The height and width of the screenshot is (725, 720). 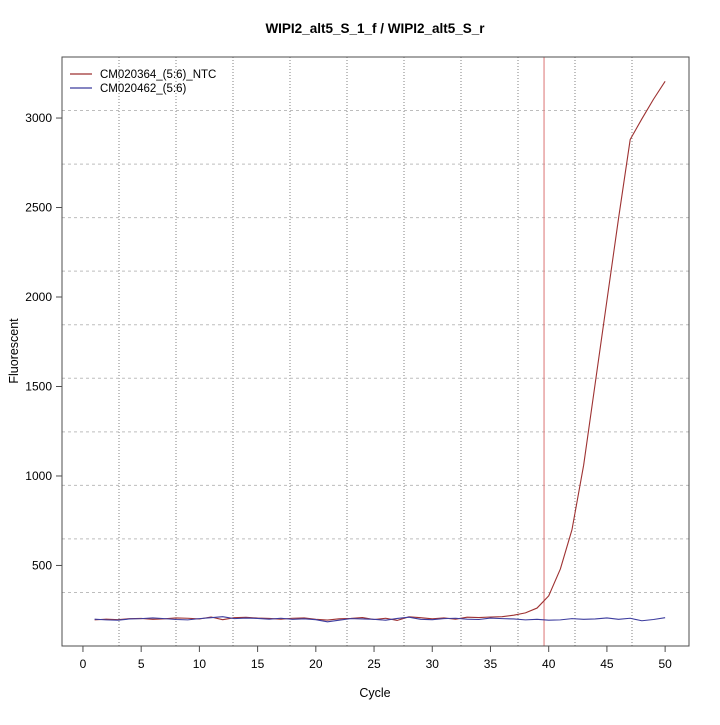 What do you see at coordinates (374, 664) in the screenshot?
I see `x-tick-label: 25` at bounding box center [374, 664].